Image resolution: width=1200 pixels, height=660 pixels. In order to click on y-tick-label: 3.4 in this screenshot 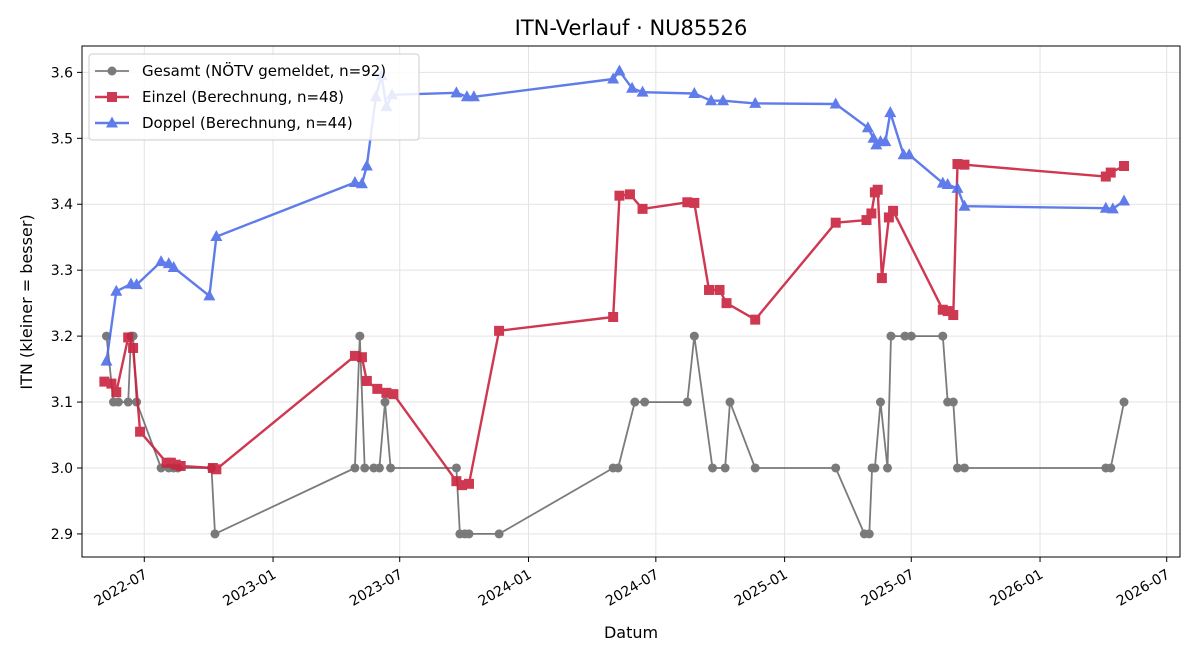, I will do `click(62, 205)`.